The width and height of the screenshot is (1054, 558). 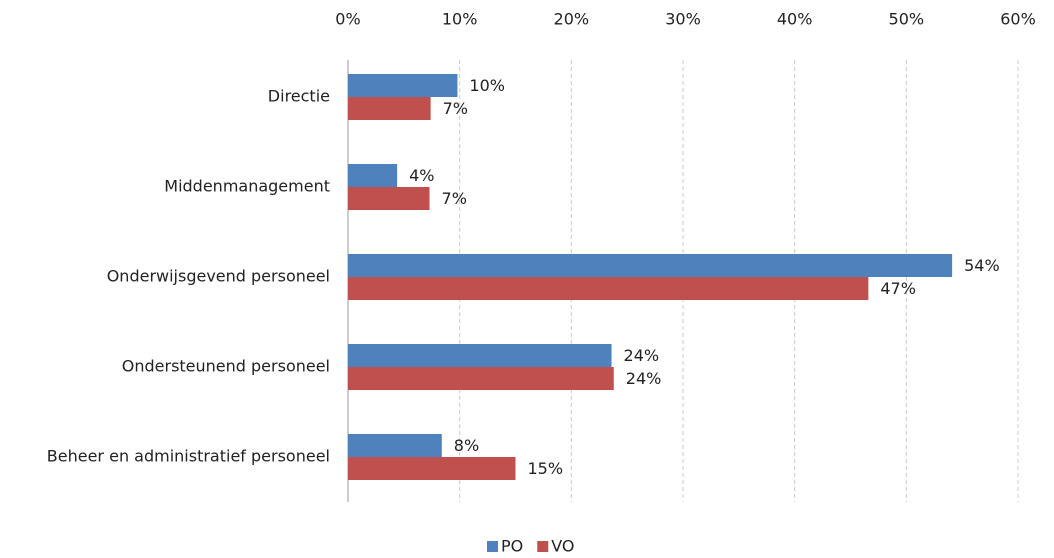 What do you see at coordinates (898, 288) in the screenshot?
I see `data-label: 47%` at bounding box center [898, 288].